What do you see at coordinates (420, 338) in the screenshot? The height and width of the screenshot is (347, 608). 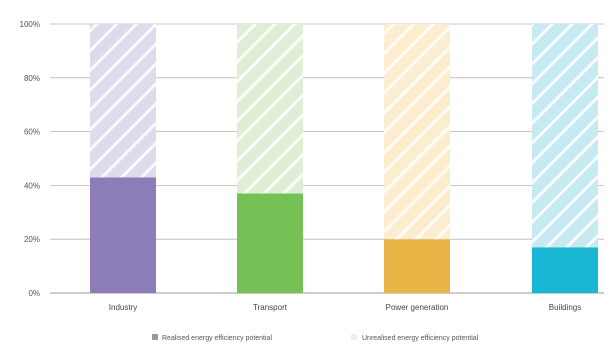 I see `legend-label-unrealised: Unrealised energy efficiency potential` at bounding box center [420, 338].